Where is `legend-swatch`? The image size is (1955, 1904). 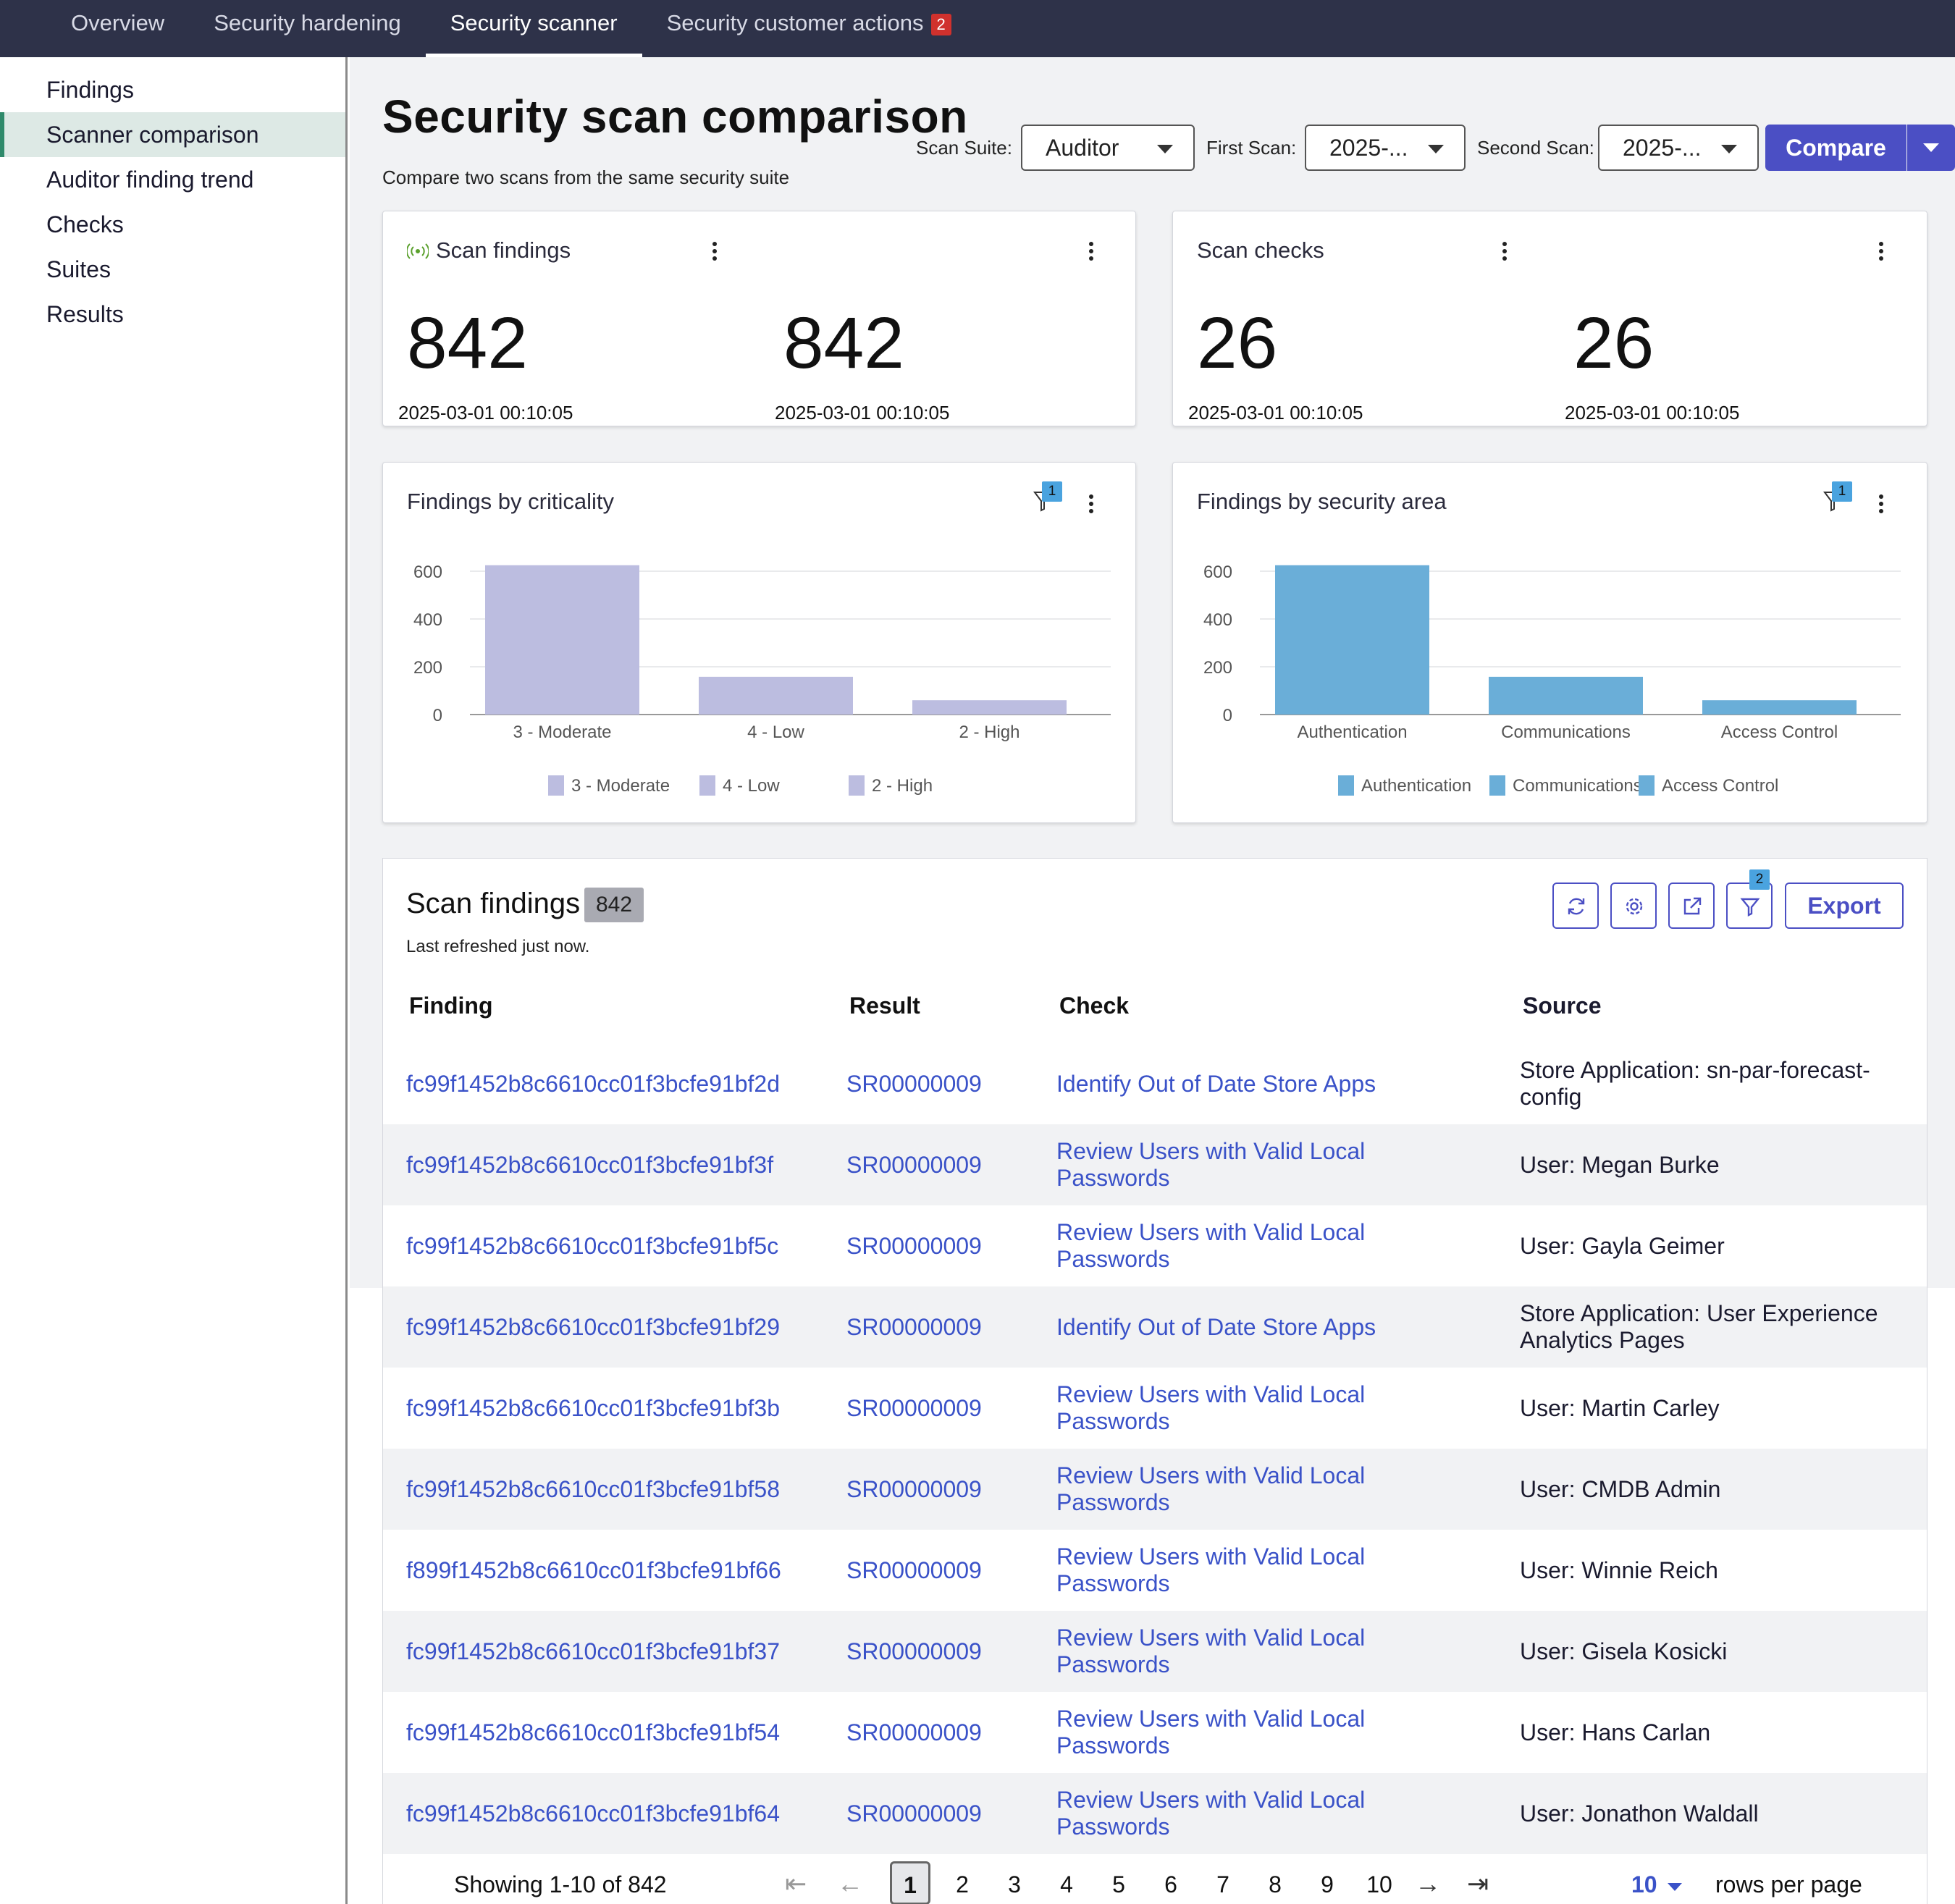
legend-swatch is located at coordinates (1346, 785).